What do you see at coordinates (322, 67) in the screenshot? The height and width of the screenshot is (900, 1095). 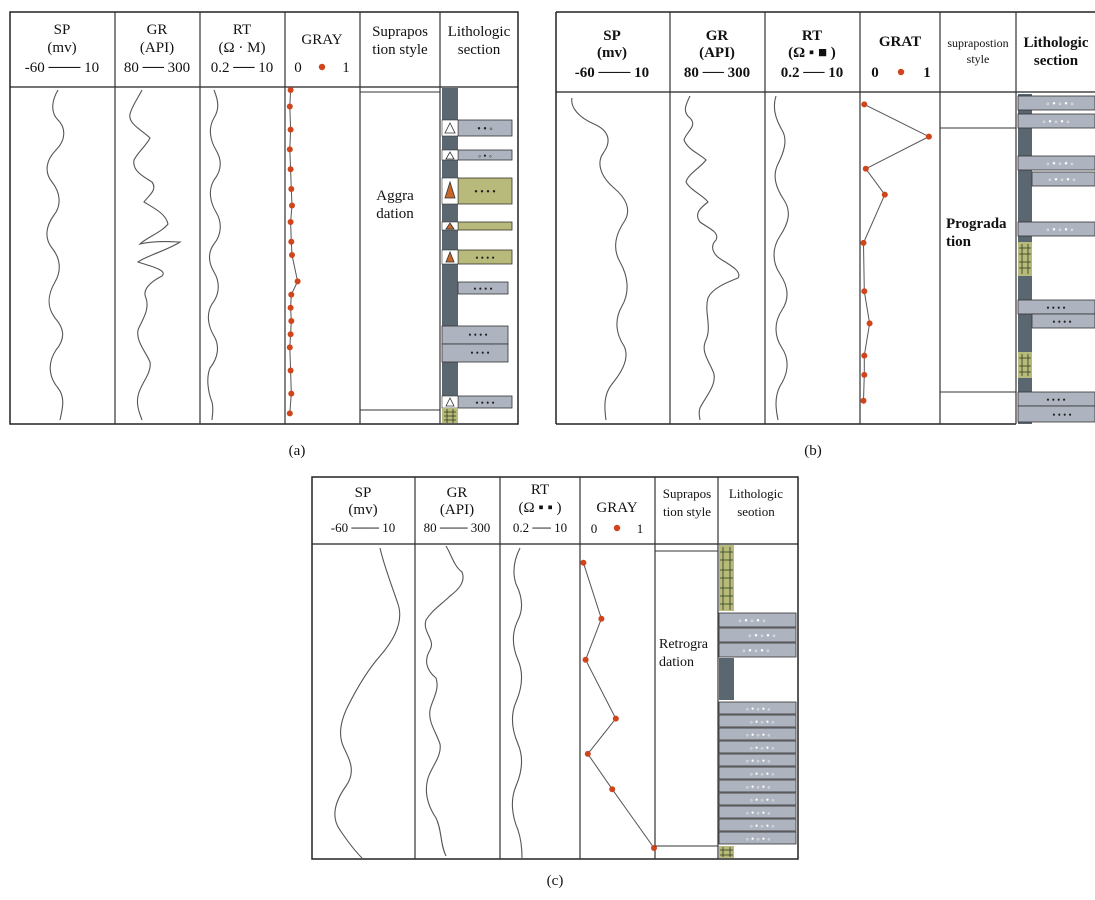 I see `gray-legend-dot` at bounding box center [322, 67].